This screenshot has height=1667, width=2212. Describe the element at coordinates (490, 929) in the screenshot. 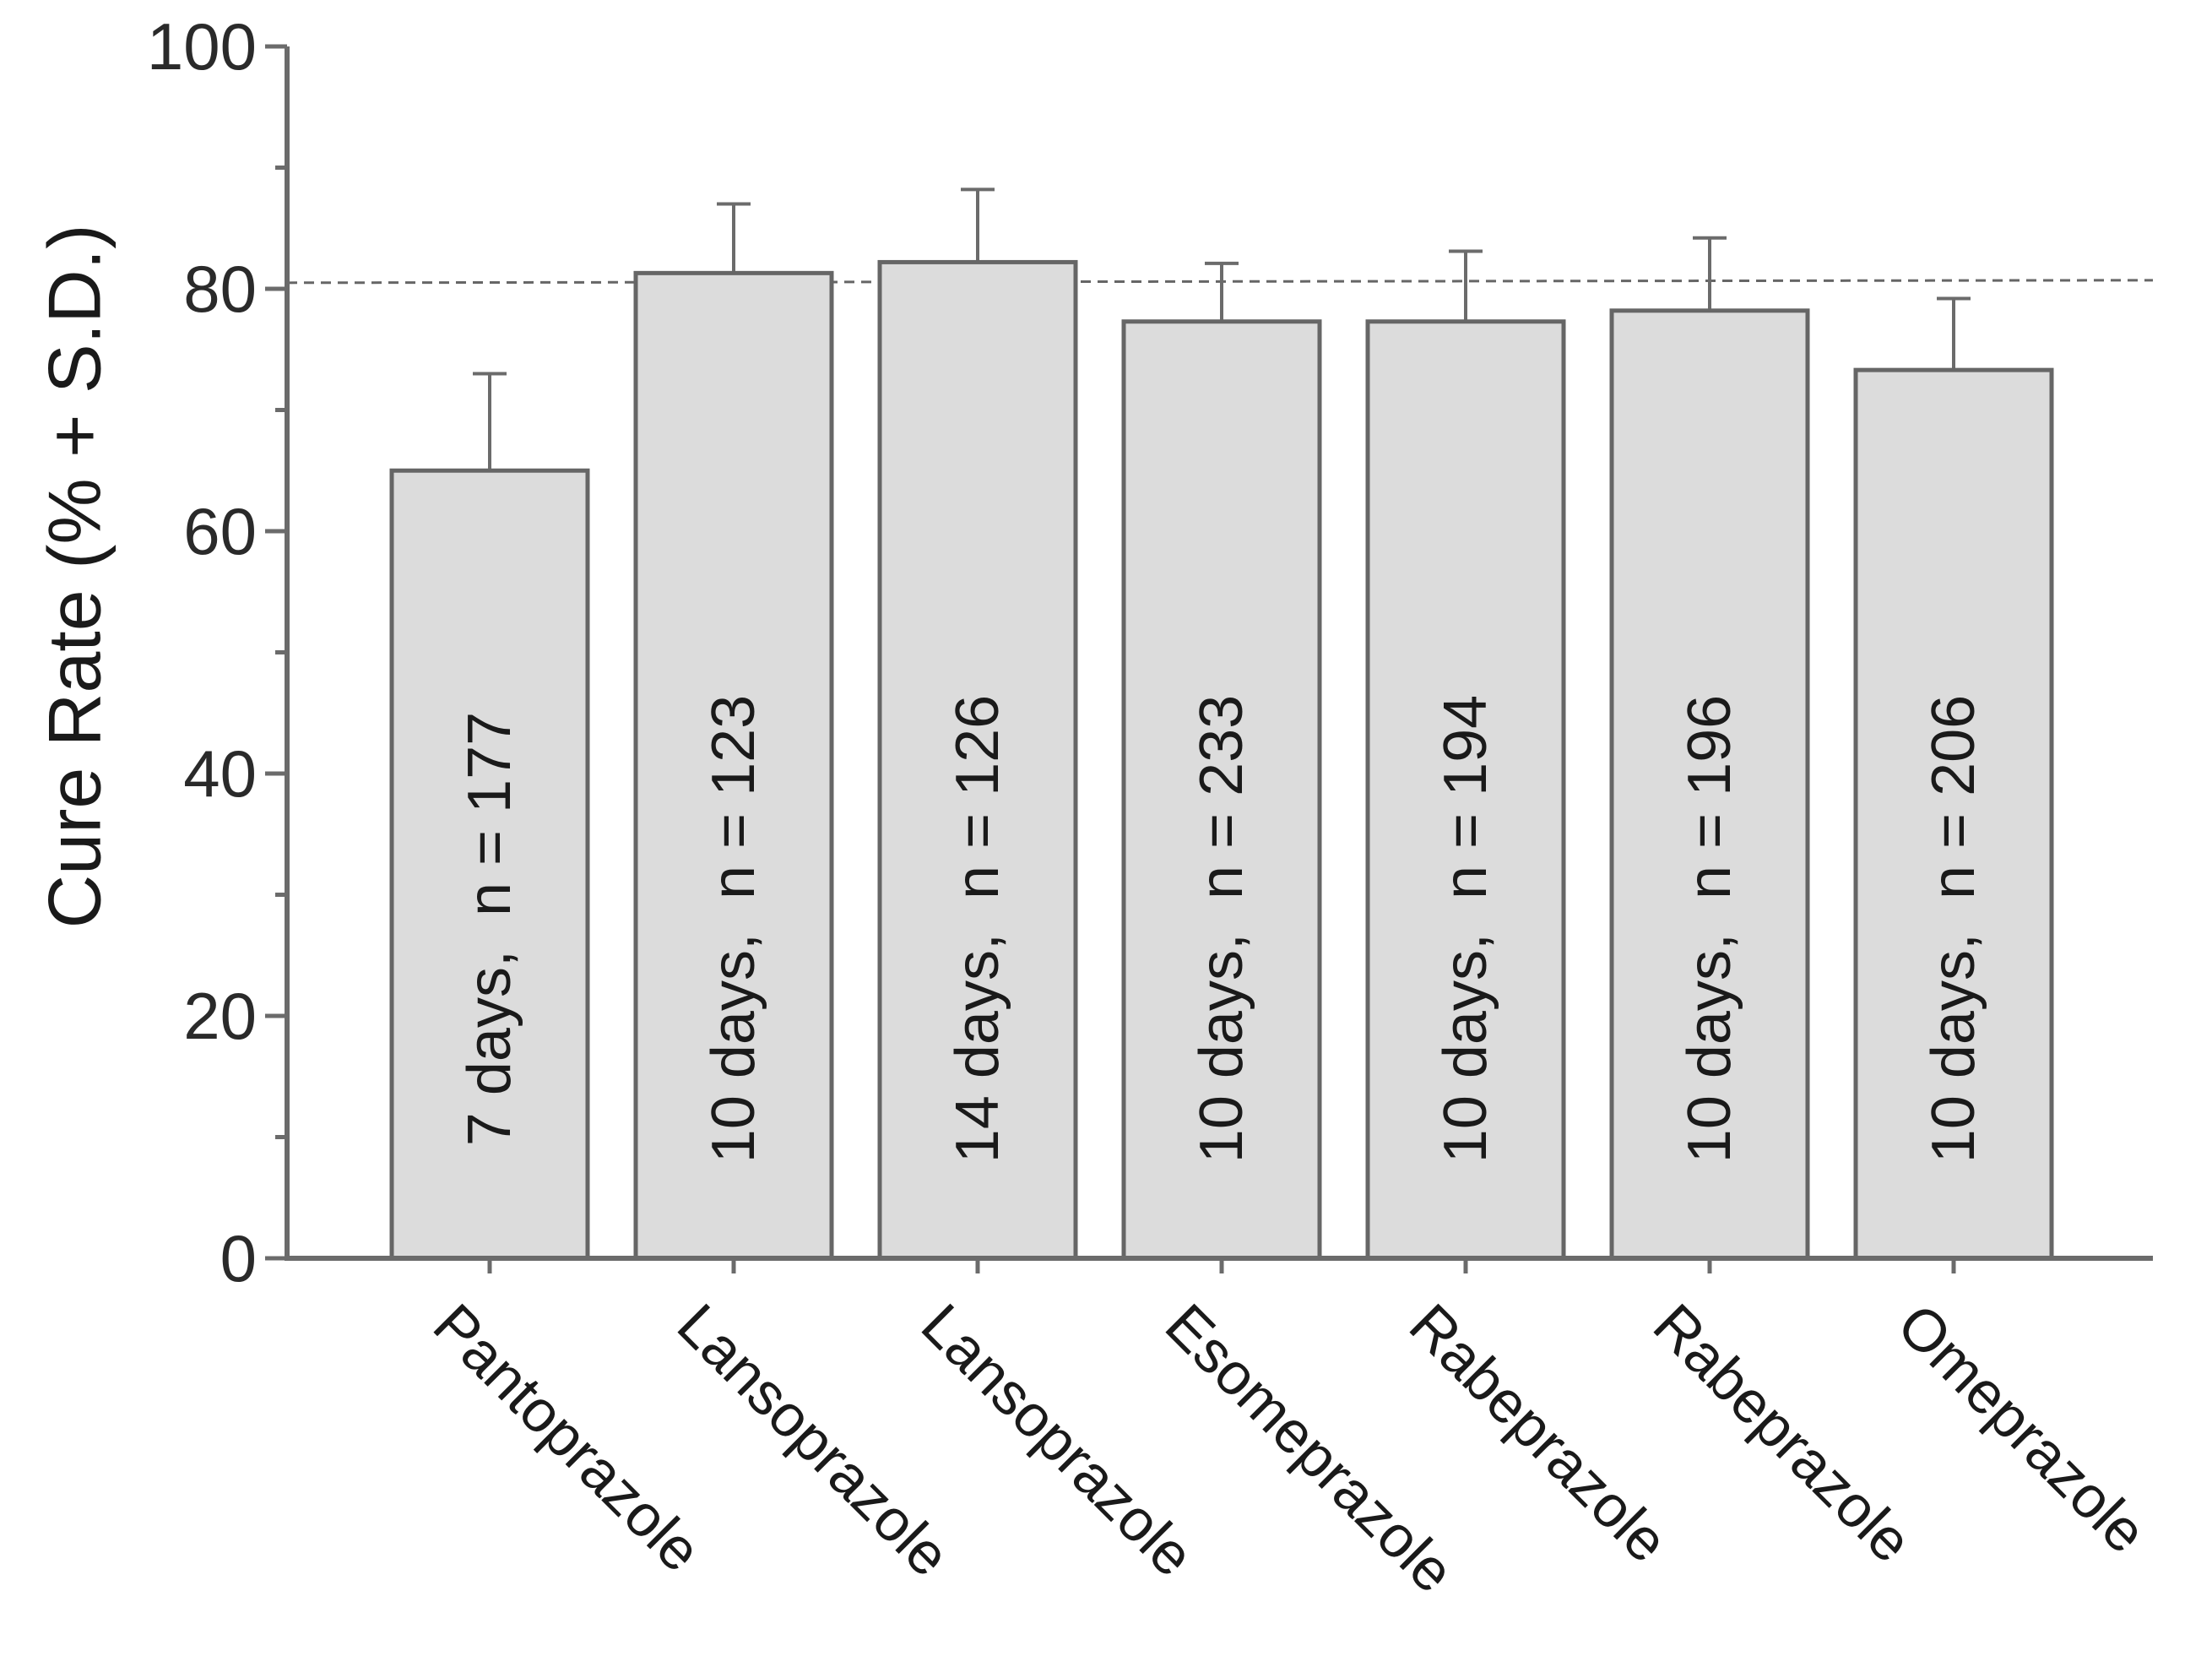

I see `bar-data-label: 7 days, n = 177` at that location.